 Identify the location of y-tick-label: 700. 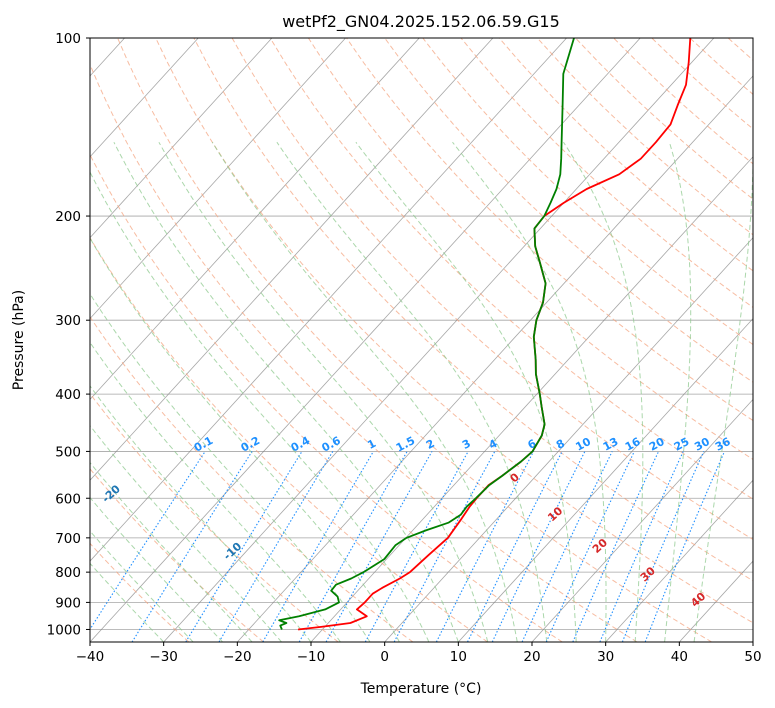
(68, 539).